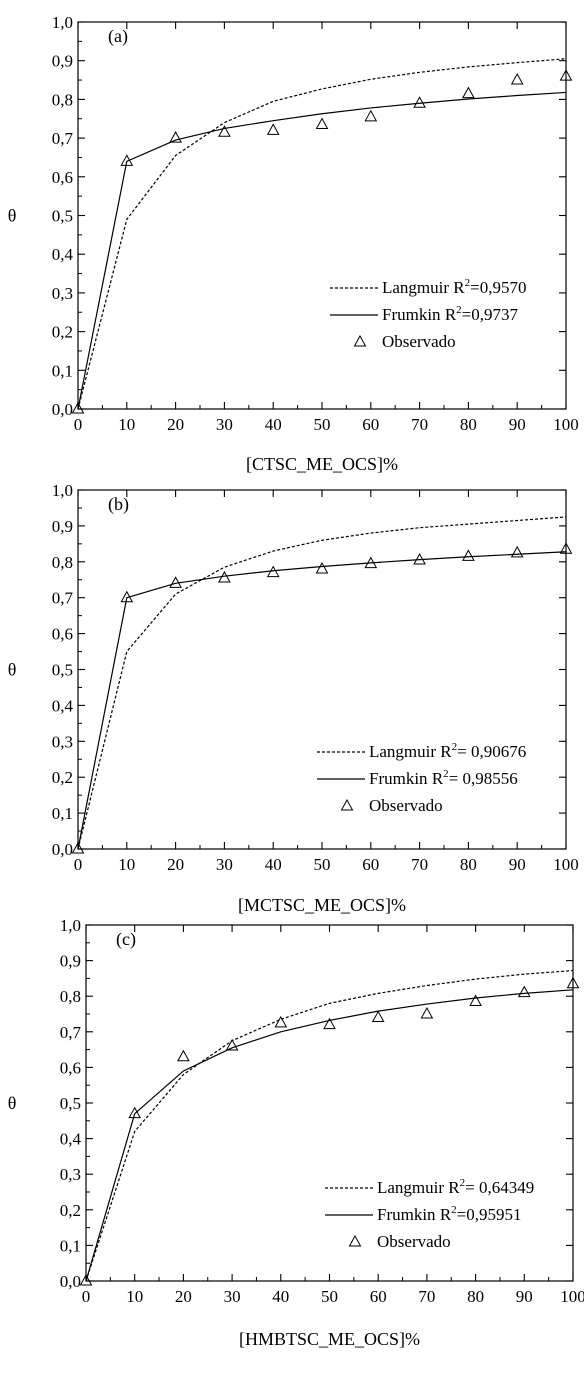  Describe the element at coordinates (489, 1214) in the screenshot. I see `legend-r2-value: =0,95951` at that location.